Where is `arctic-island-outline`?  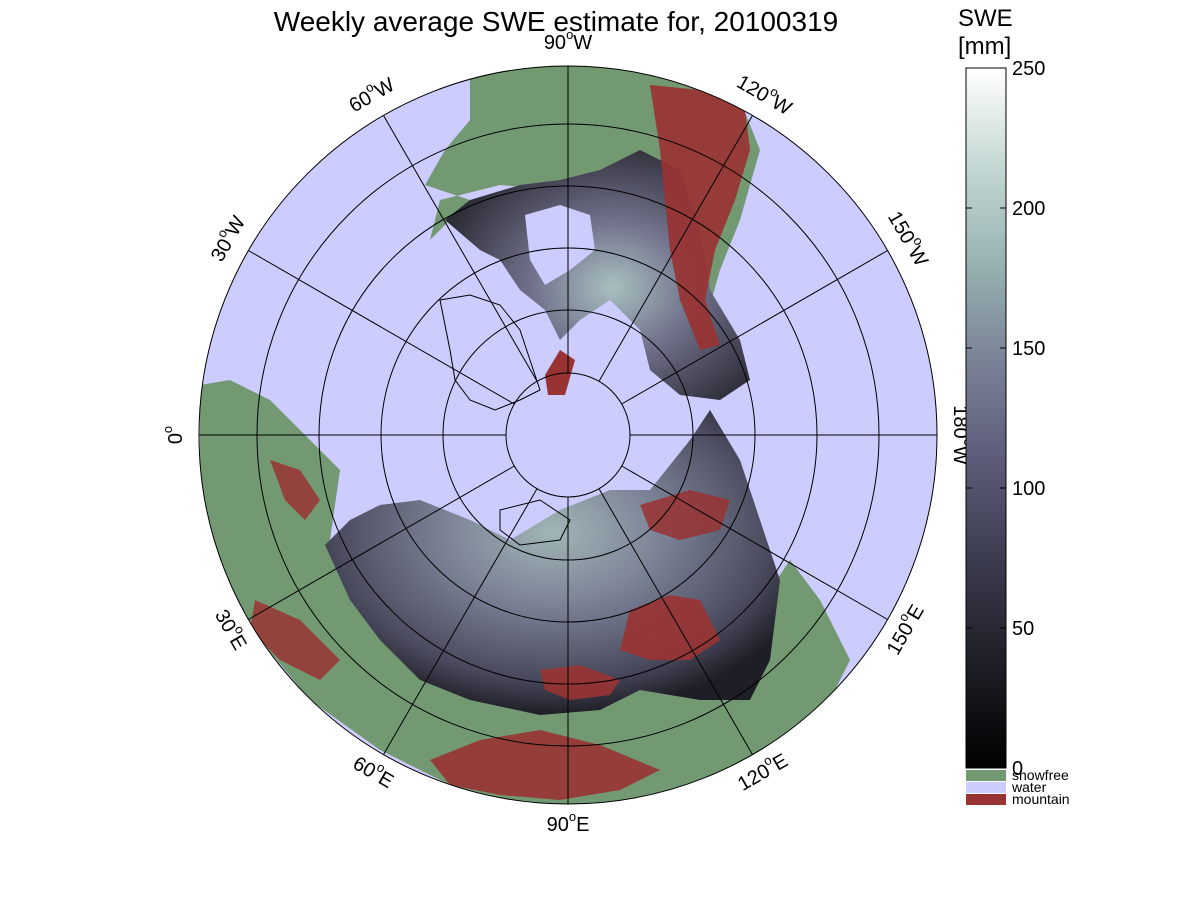
arctic-island-outline is located at coordinates (535, 522).